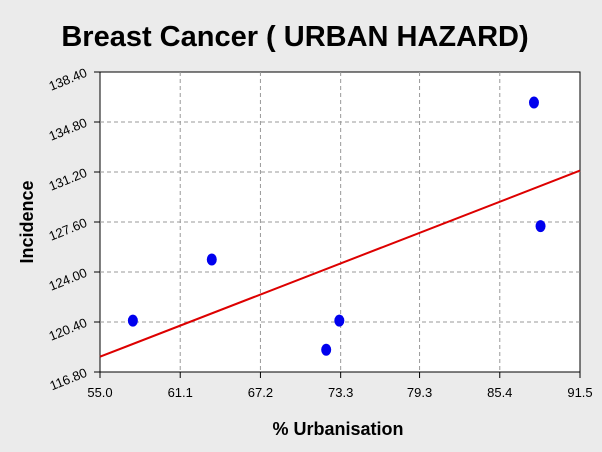 The height and width of the screenshot is (452, 602). What do you see at coordinates (340, 392) in the screenshot?
I see `x-tick-label: 73.3` at bounding box center [340, 392].